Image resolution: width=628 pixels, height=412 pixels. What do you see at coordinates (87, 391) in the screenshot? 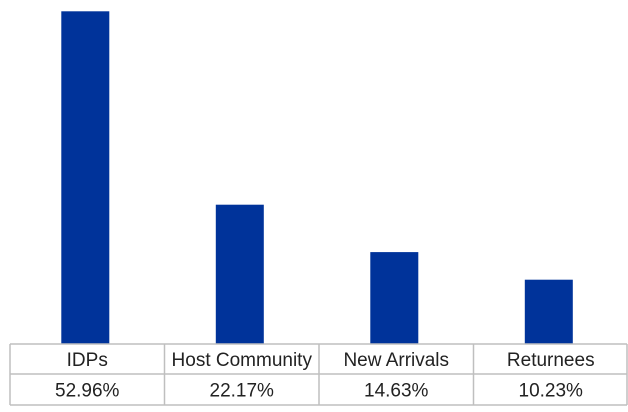
I see `value-label: 52.96%` at bounding box center [87, 391].